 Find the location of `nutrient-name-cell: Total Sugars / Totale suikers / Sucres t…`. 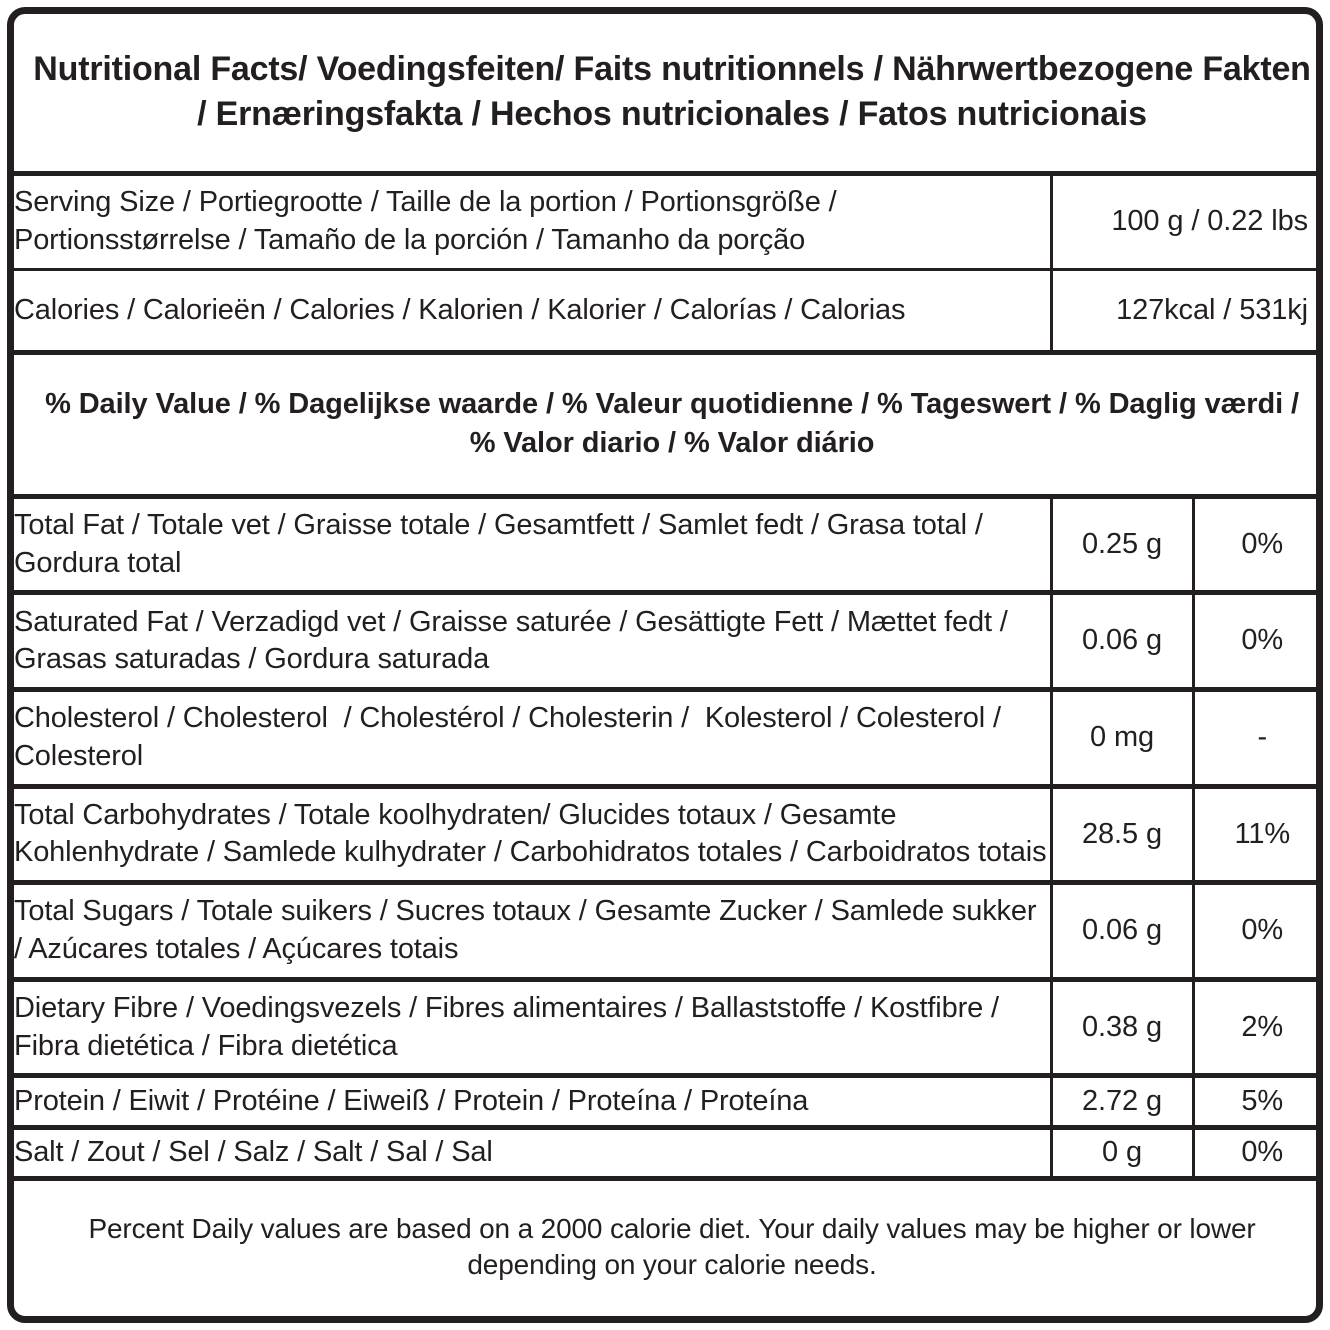

nutrient-name-cell: Total Sugars / Totale suikers / Sucres t… is located at coordinates (532, 932).